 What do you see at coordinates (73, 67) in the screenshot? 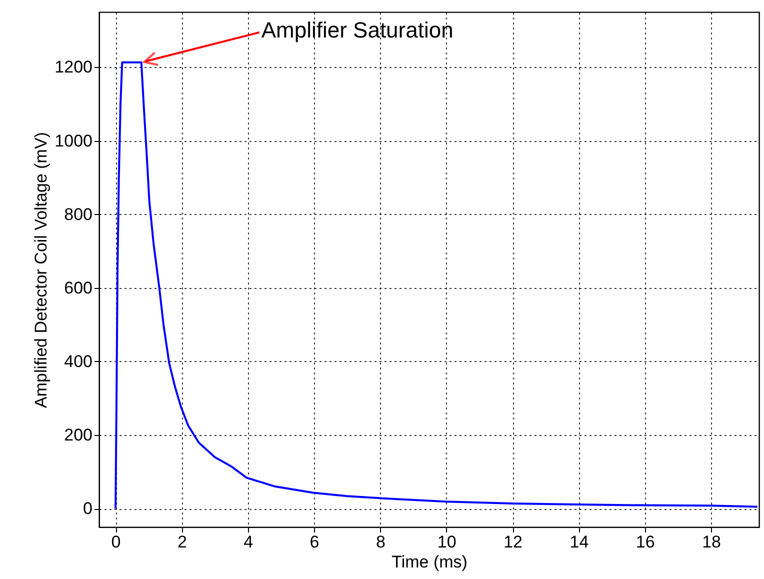
I see `y-tick-label: 1200` at bounding box center [73, 67].